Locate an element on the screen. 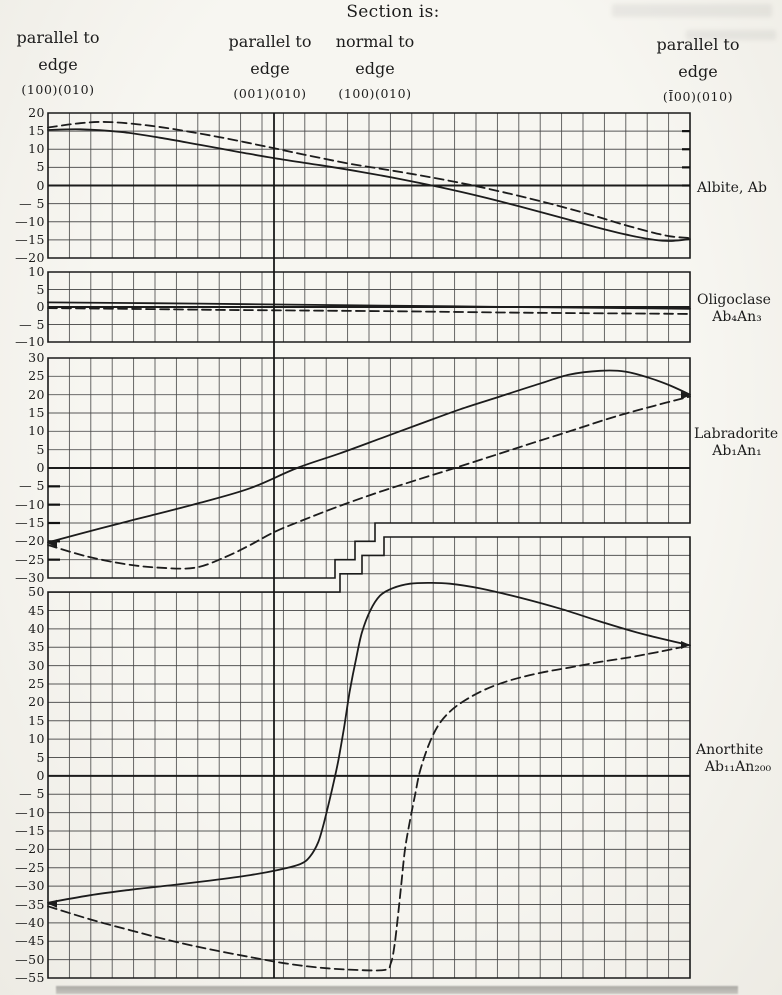  mineral-label-oligoclase: Oligoclase Ab₄An₃ is located at coordinates (737, 309).